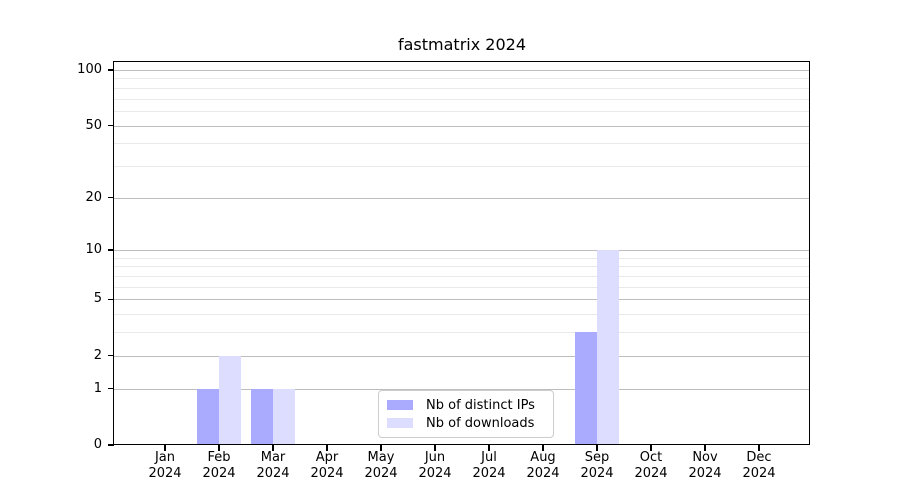 This screenshot has width=900, height=500. I want to click on x-tick-label: Jun 2024, so click(435, 466).